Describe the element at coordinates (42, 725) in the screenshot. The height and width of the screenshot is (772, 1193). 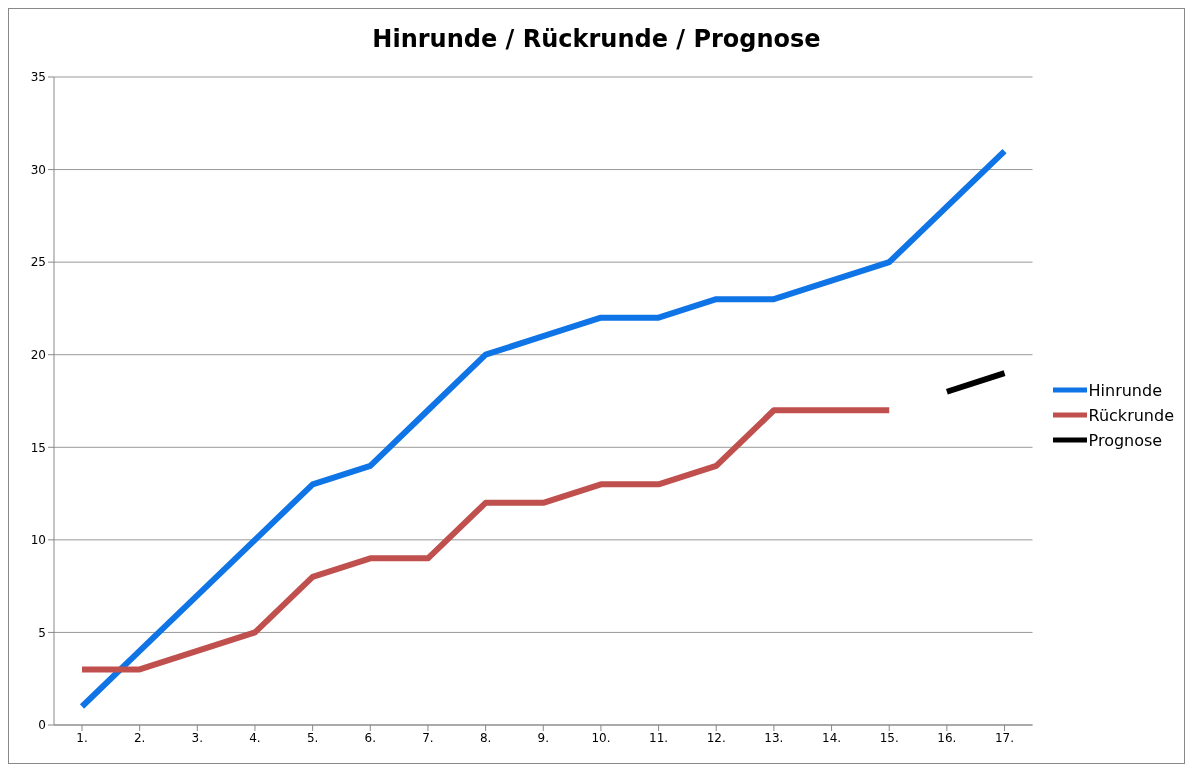
I see `y-tick-label: 0` at that location.